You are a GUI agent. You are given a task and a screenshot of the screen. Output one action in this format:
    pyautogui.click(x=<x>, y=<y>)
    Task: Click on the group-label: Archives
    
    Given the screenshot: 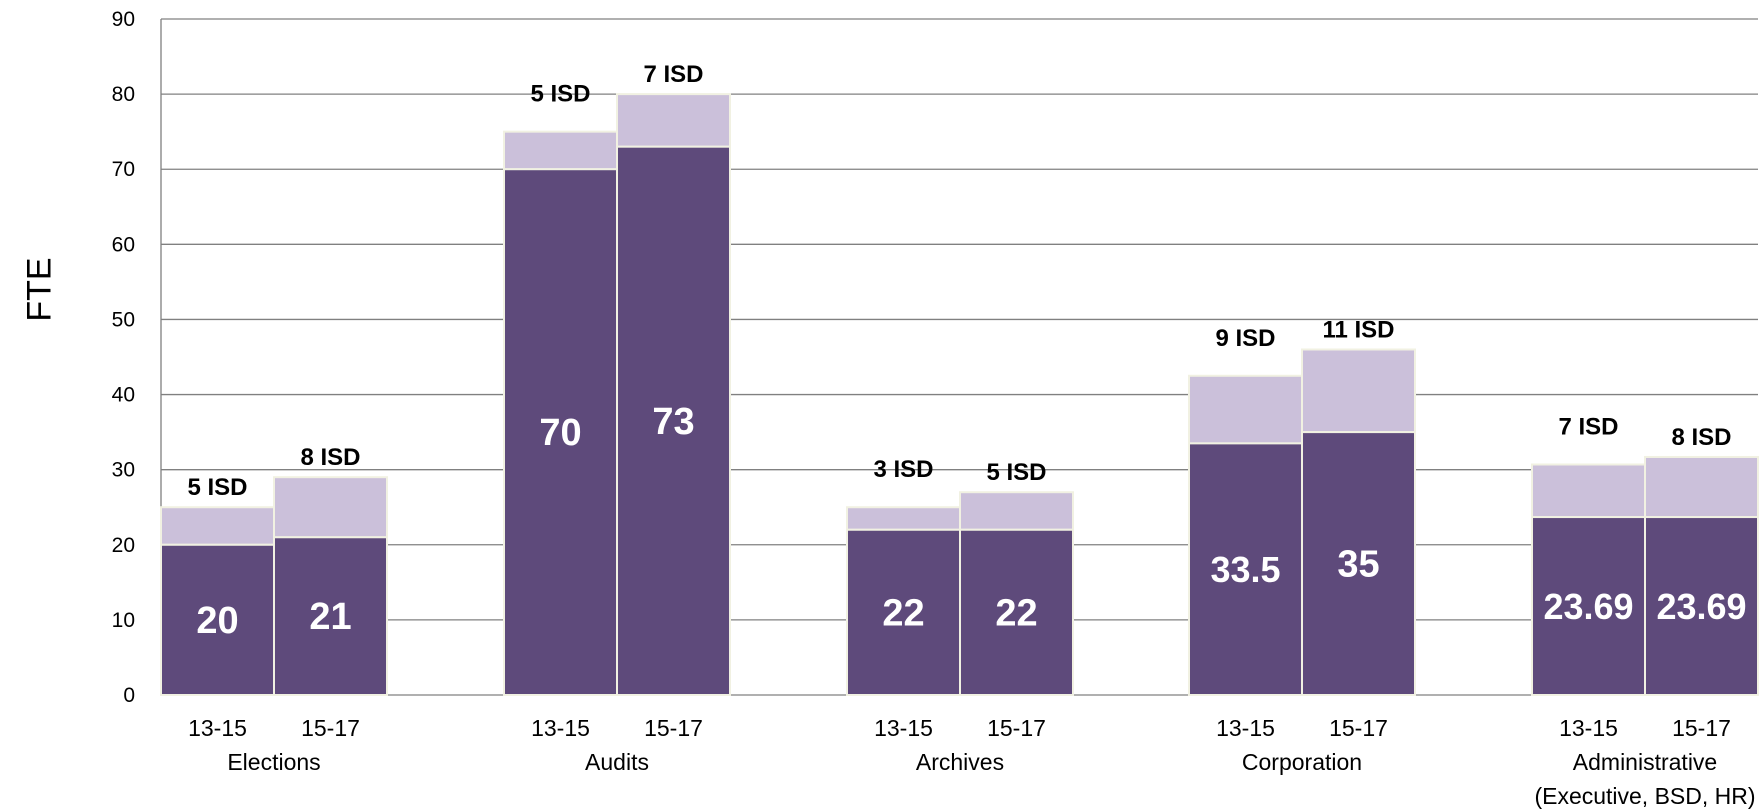 What is the action you would take?
    pyautogui.click(x=960, y=762)
    